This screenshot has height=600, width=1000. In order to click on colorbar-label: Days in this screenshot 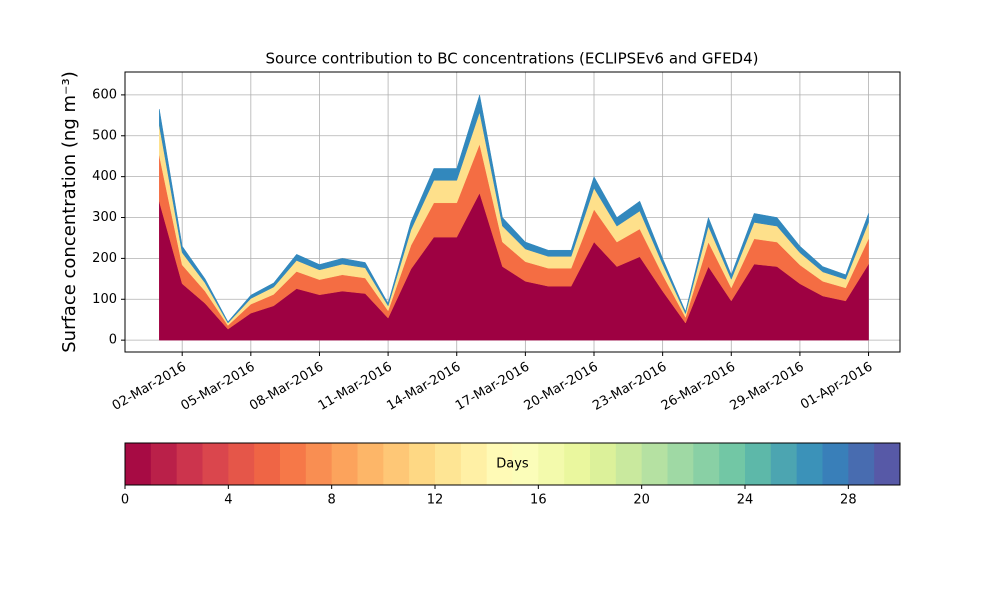, I will do `click(512, 464)`.